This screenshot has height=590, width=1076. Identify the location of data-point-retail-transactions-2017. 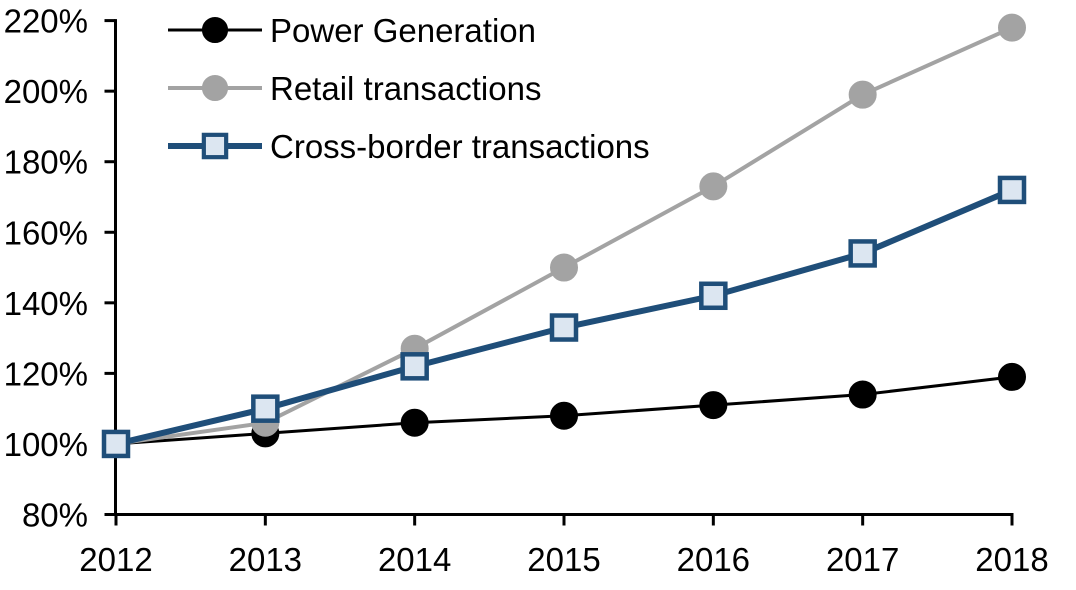
(862, 94).